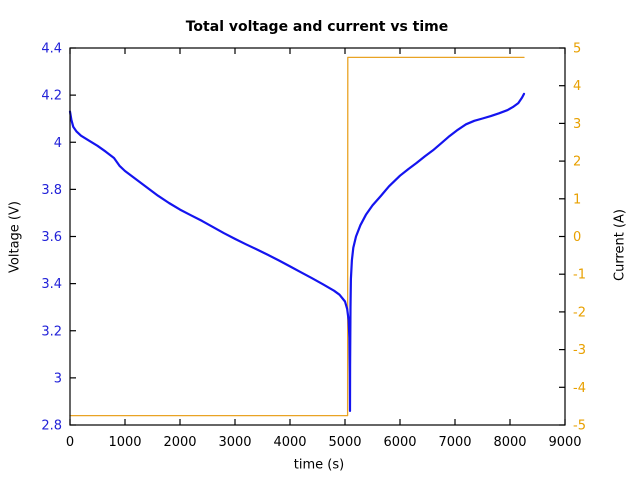 This screenshot has height=480, width=640. I want to click on left-tick-label: 3, so click(58, 378).